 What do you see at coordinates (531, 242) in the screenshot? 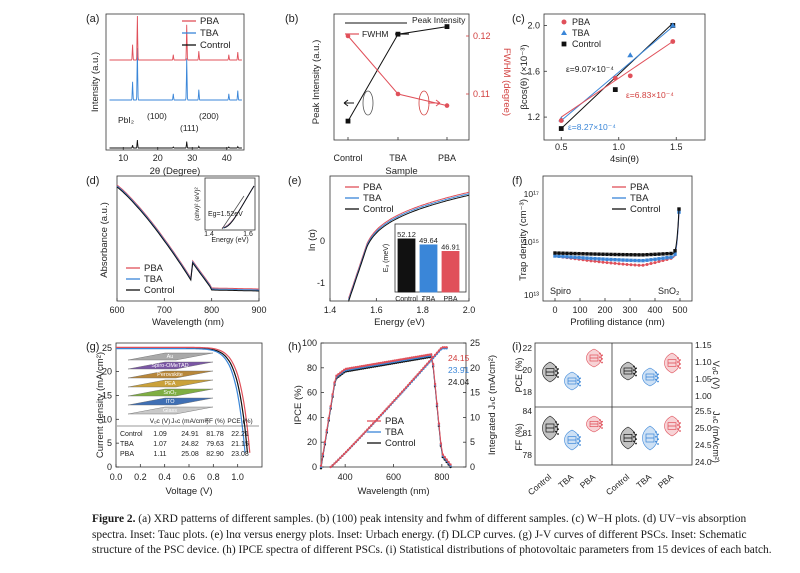
I see `y-tick-label: 10¹⁵` at bounding box center [531, 242].